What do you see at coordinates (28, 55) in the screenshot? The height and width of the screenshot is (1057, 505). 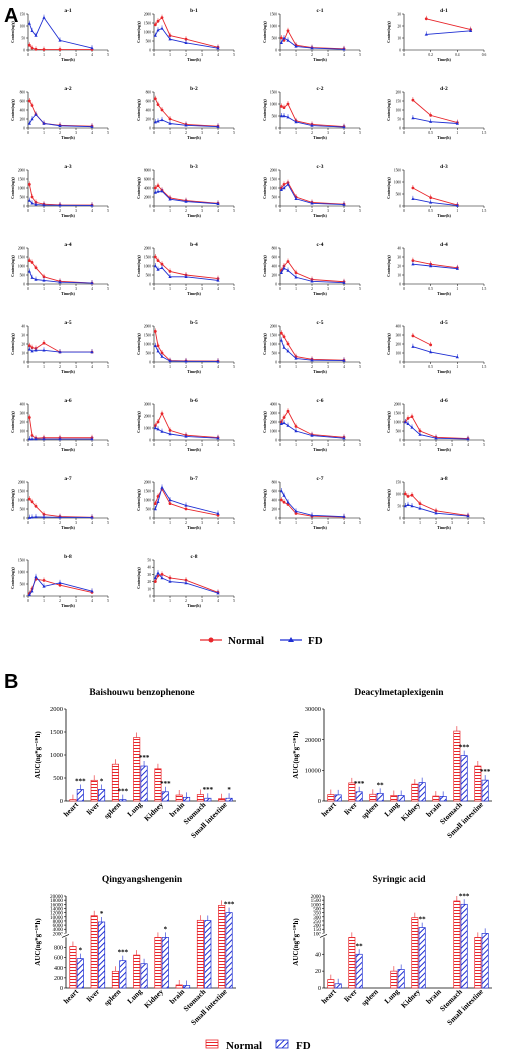 I see `x-tick-label: 0` at bounding box center [28, 55].